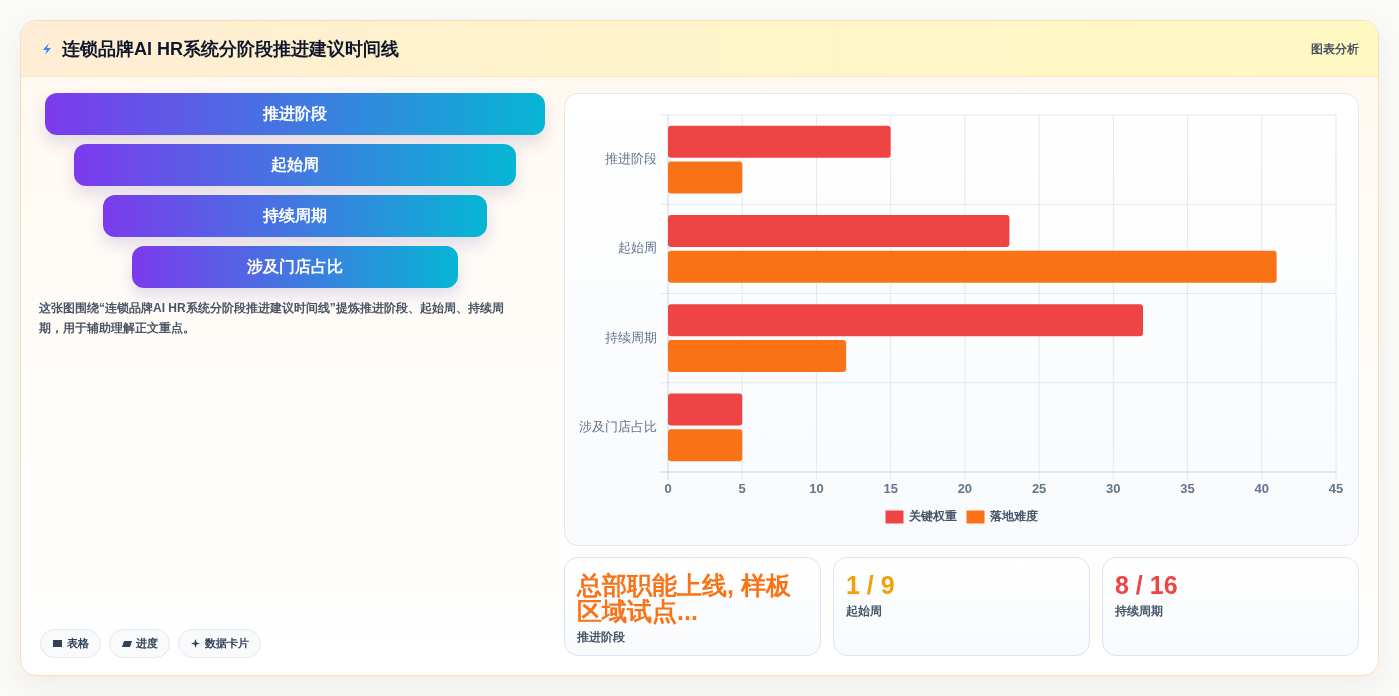 The image size is (1399, 696). Describe the element at coordinates (871, 585) in the screenshot. I see `text: 1 / 9` at that location.